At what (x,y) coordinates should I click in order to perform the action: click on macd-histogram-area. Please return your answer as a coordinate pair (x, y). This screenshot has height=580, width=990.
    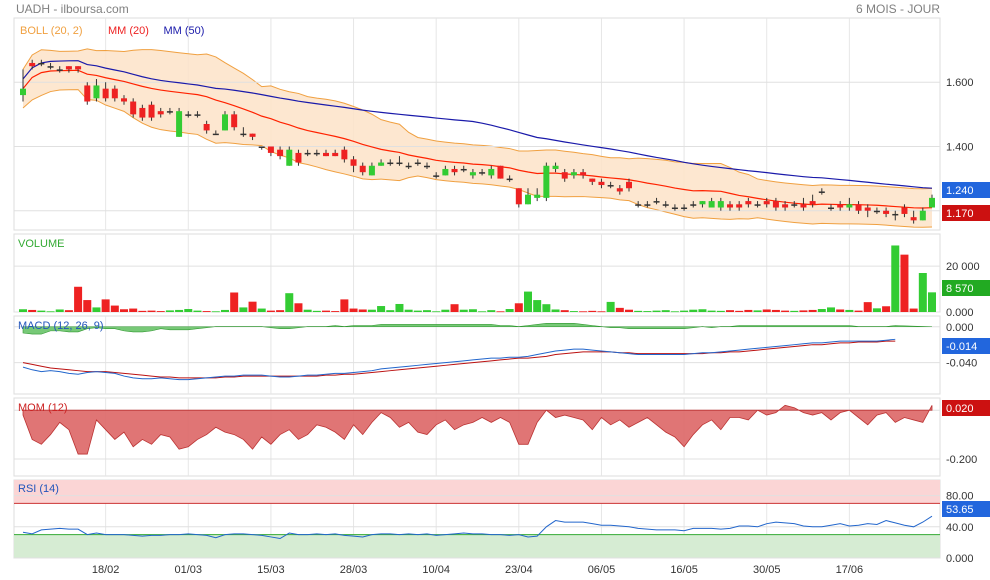
    Looking at the image, I should click on (477, 329).